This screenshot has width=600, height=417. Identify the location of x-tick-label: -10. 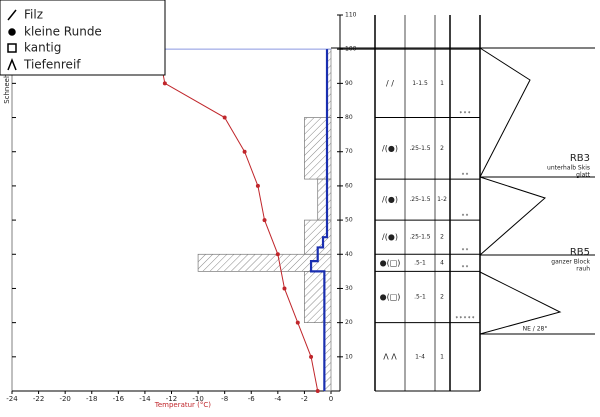
(197, 399).